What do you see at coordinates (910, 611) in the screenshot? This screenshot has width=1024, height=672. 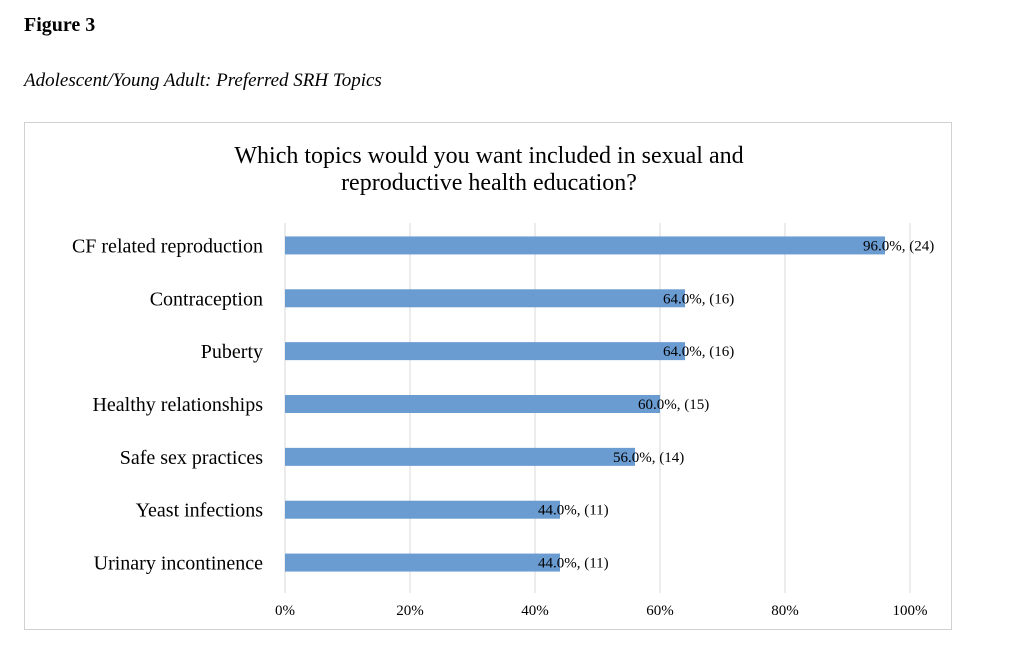 I see `x-tick-label: 100%` at bounding box center [910, 611].